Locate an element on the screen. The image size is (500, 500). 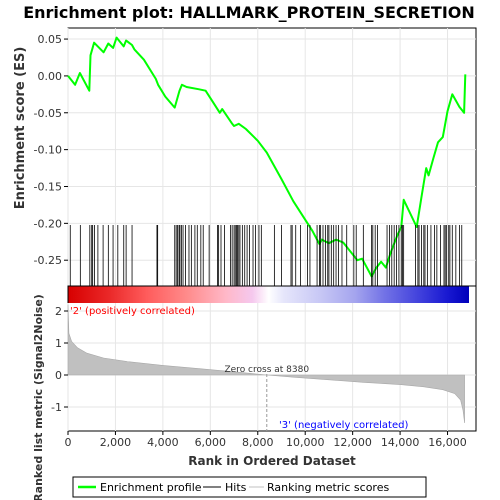
x-tick-label: 0 is located at coordinates (68, 442).